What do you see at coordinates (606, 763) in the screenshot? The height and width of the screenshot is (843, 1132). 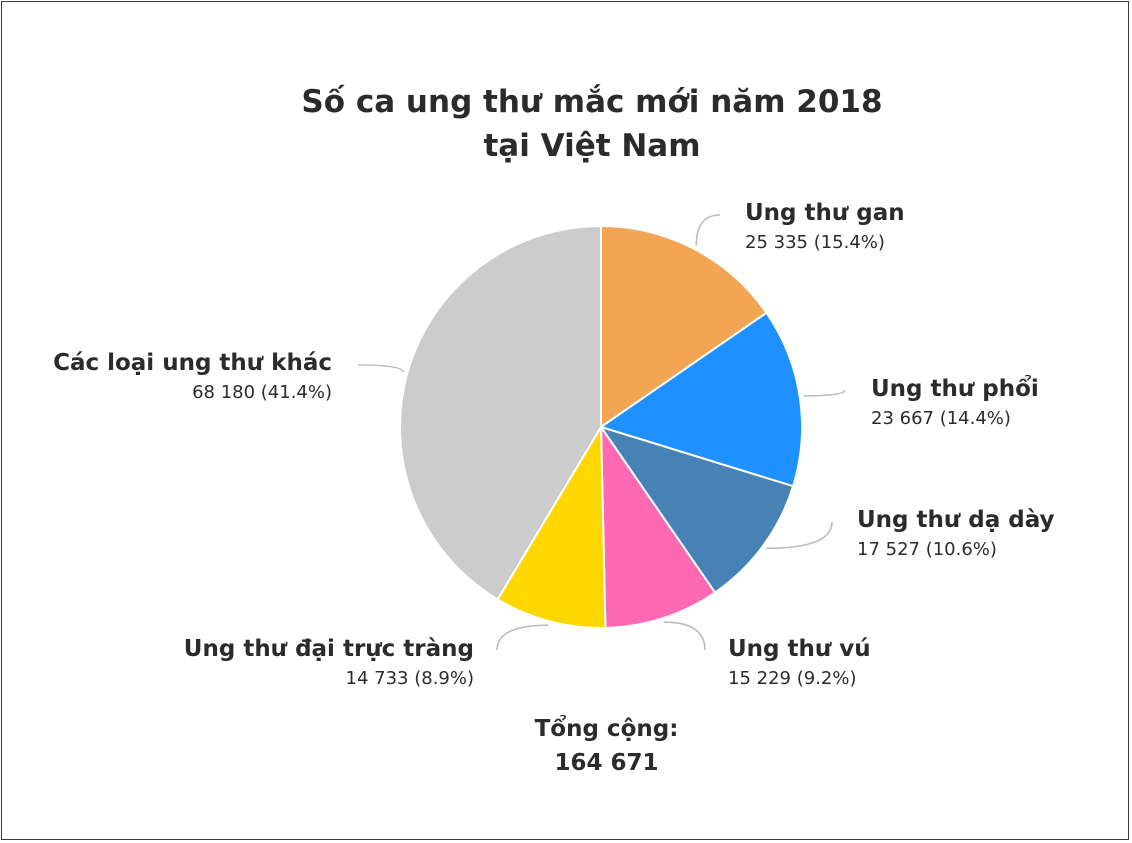 I see `total-value: 164 671` at bounding box center [606, 763].